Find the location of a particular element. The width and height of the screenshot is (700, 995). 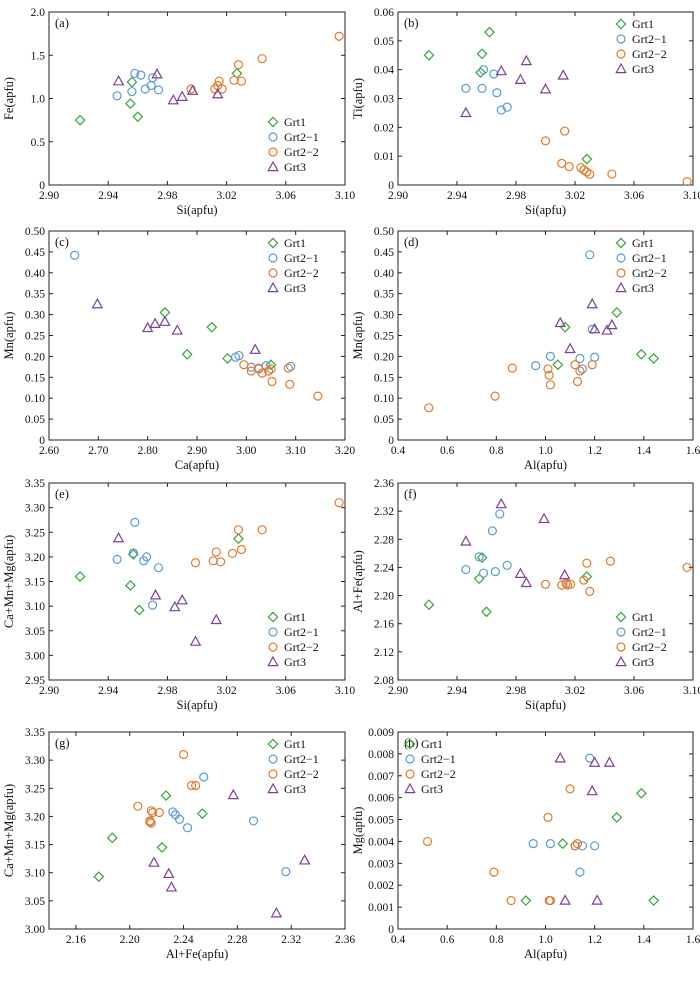

y-tick-label: 0.007 is located at coordinates (381, 777).